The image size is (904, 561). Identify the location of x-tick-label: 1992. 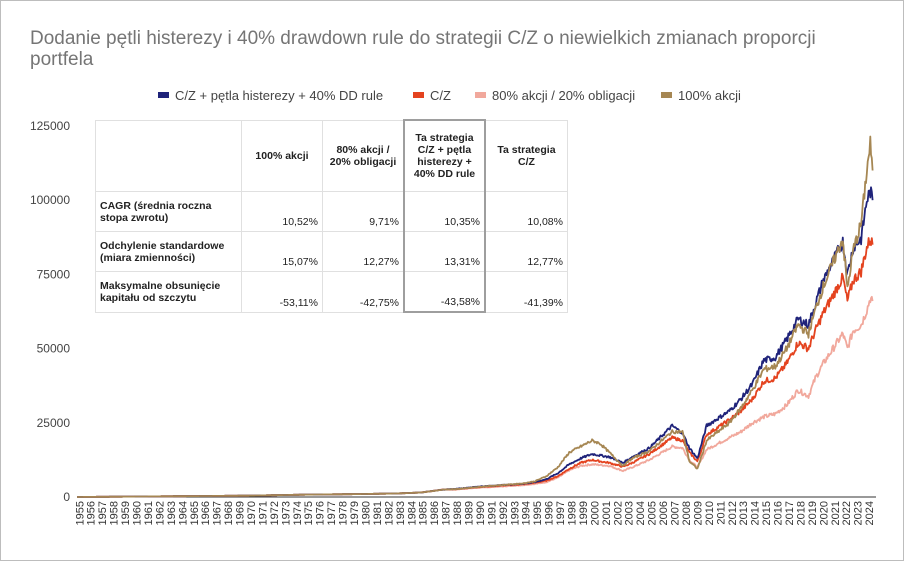
(504, 513).